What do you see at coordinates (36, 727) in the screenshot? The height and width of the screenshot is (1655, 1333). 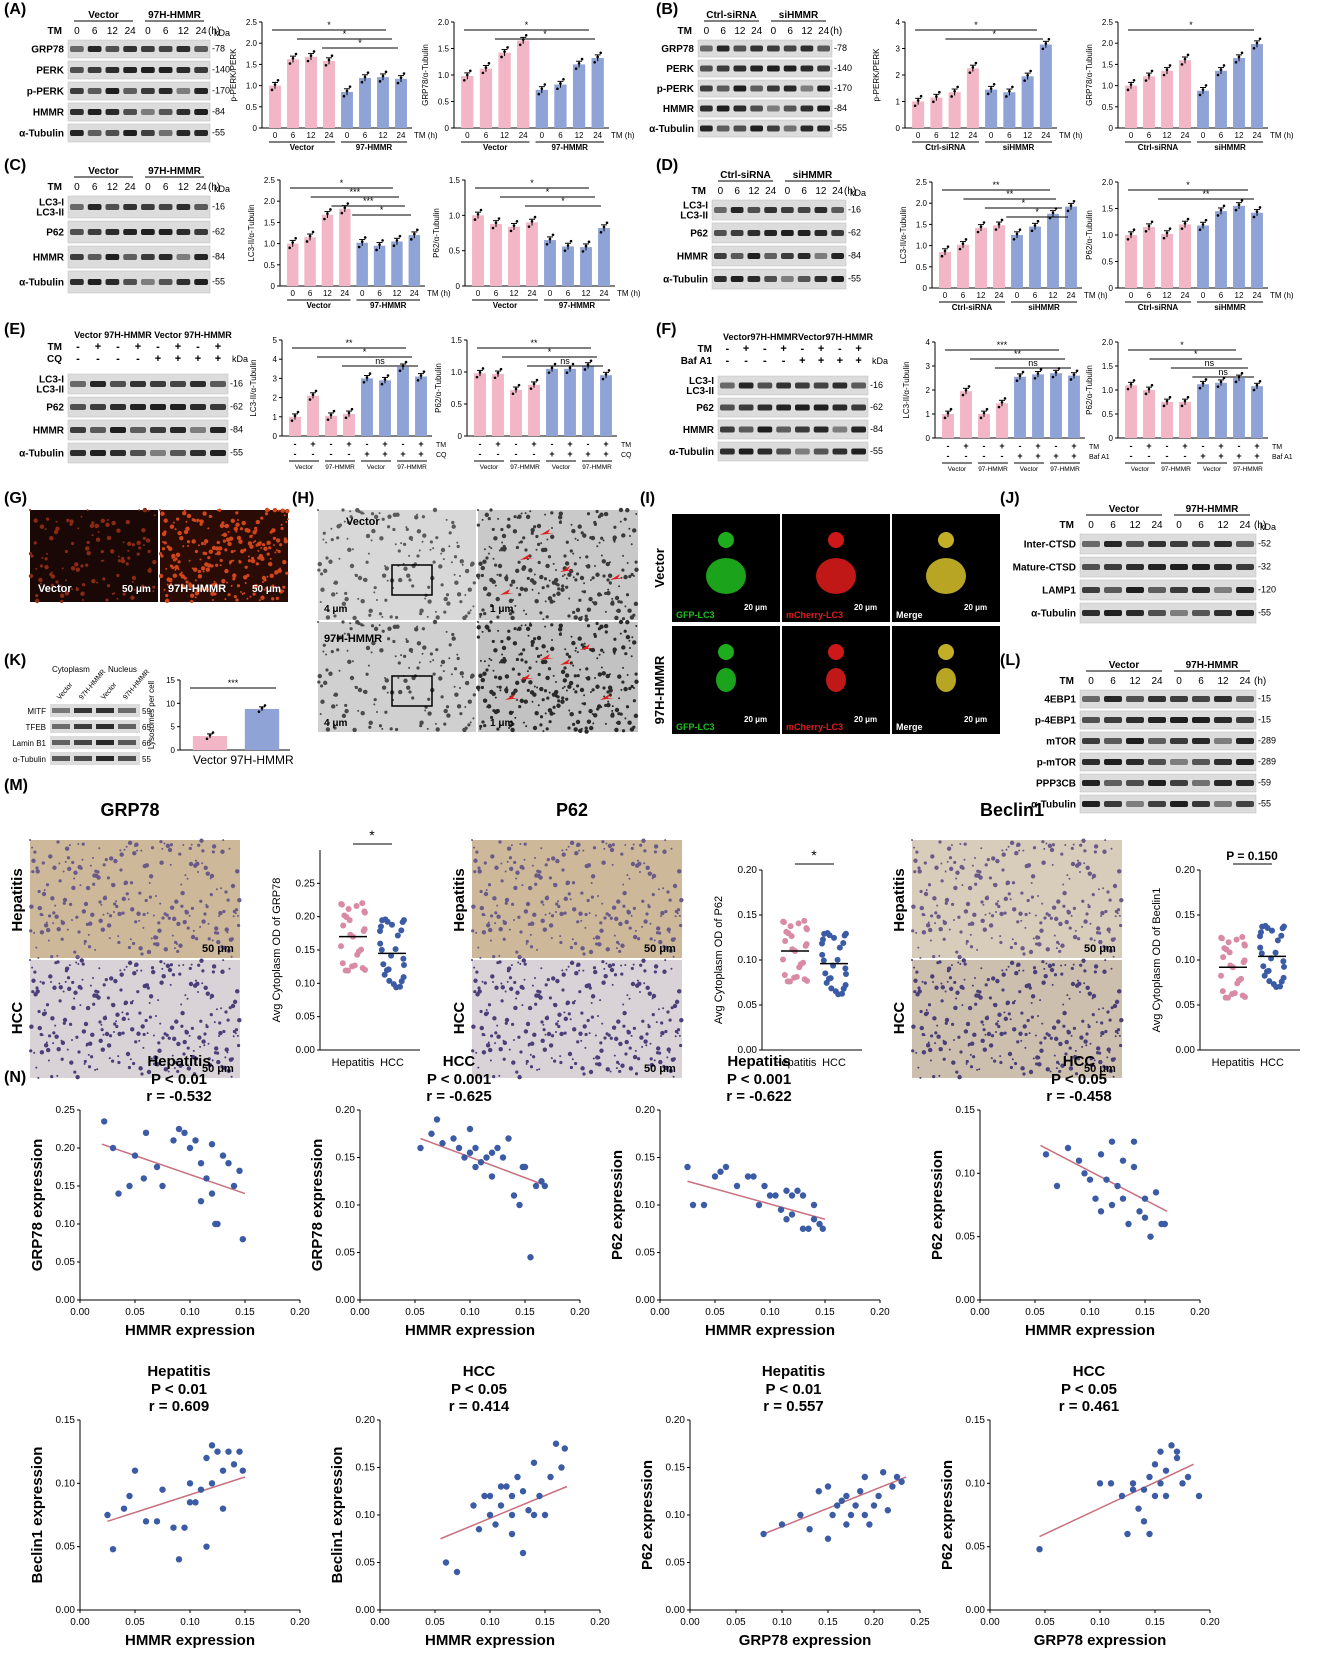 I see `blot-row-label: TFEB` at bounding box center [36, 727].